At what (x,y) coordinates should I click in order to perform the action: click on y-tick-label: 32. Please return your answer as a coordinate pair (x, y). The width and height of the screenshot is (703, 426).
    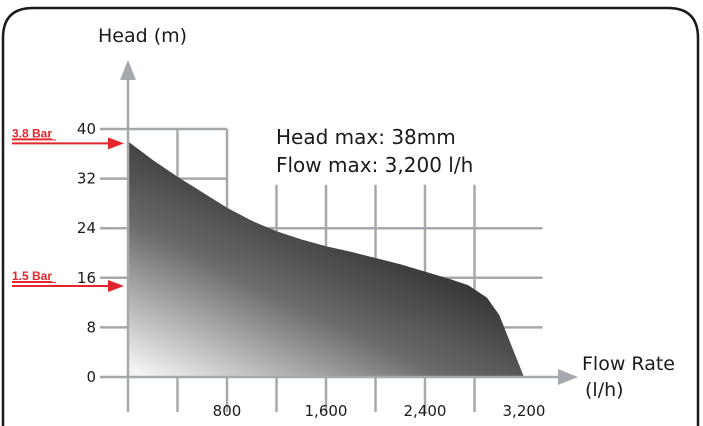
    Looking at the image, I should click on (86, 179).